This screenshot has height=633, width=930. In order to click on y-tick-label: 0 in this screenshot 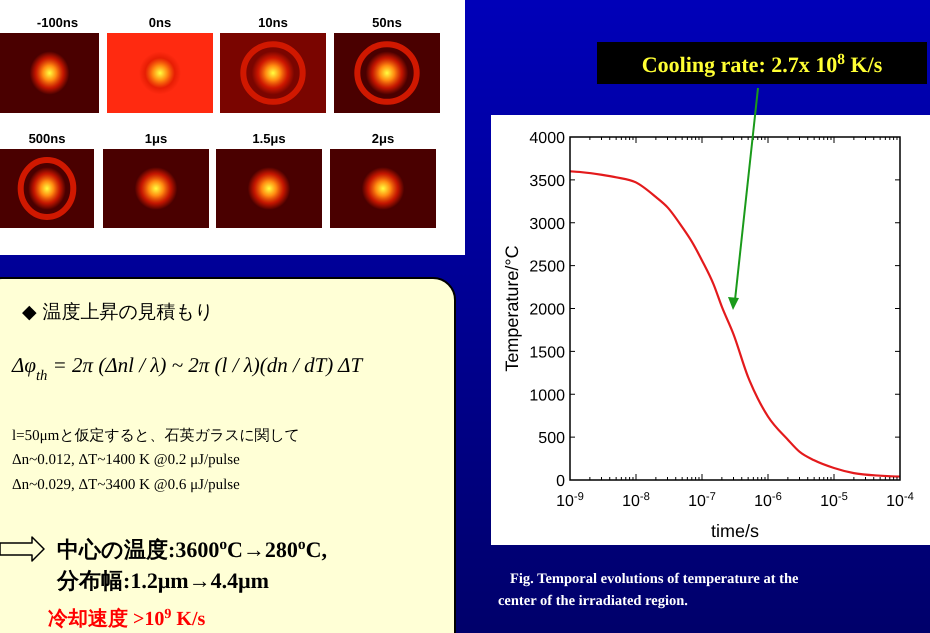, I will do `click(561, 481)`.